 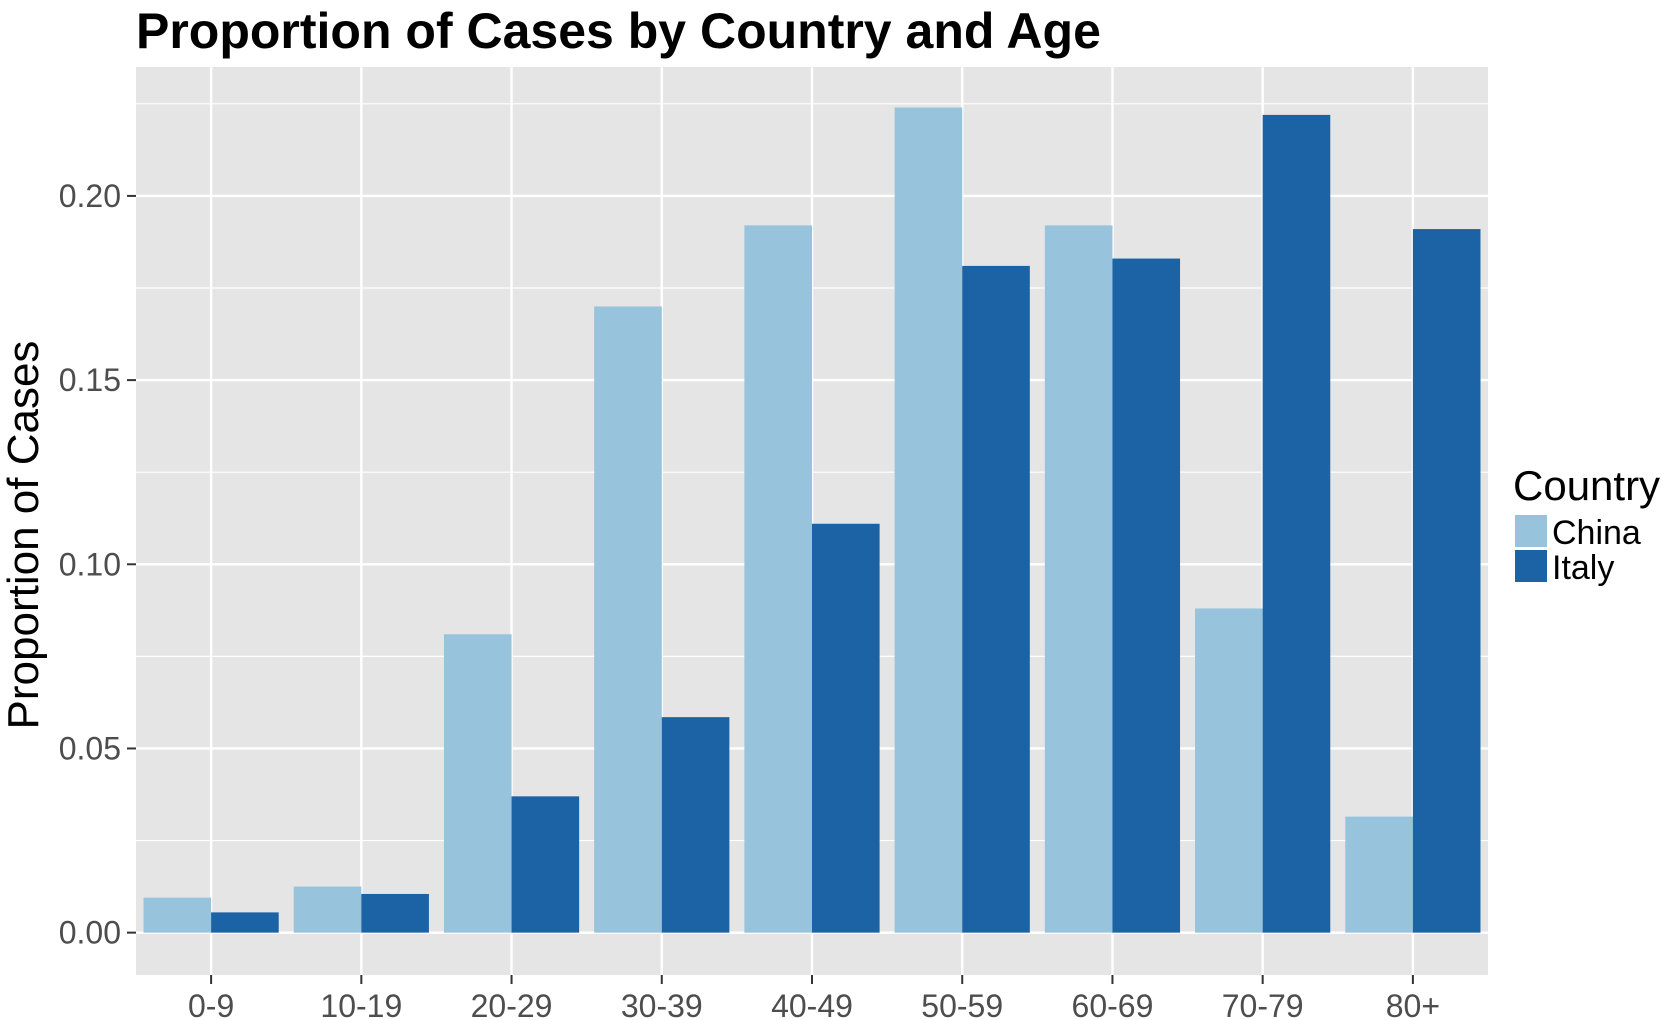 I want to click on chart-title: Proportion of Cases by Country and Age, so click(x=618, y=31).